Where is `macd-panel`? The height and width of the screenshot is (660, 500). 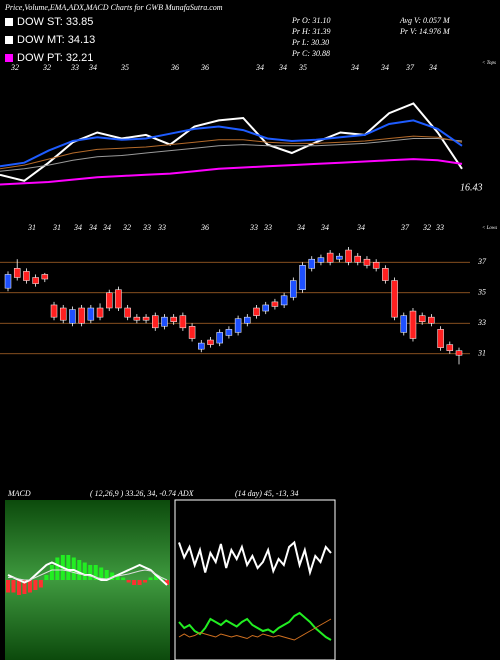
macd-panel is located at coordinates (87, 580).